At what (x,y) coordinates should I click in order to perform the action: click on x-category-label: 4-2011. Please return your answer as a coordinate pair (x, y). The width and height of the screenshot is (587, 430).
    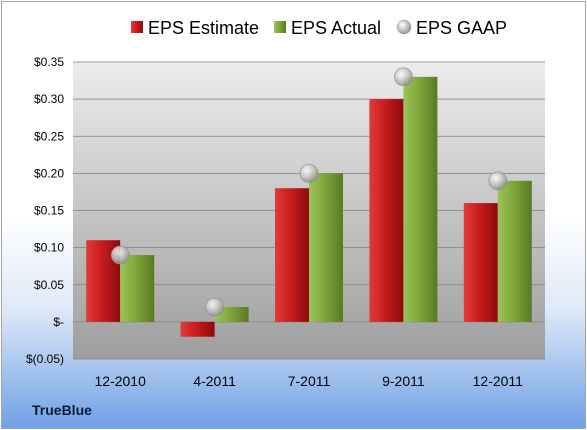
    Looking at the image, I should click on (214, 381).